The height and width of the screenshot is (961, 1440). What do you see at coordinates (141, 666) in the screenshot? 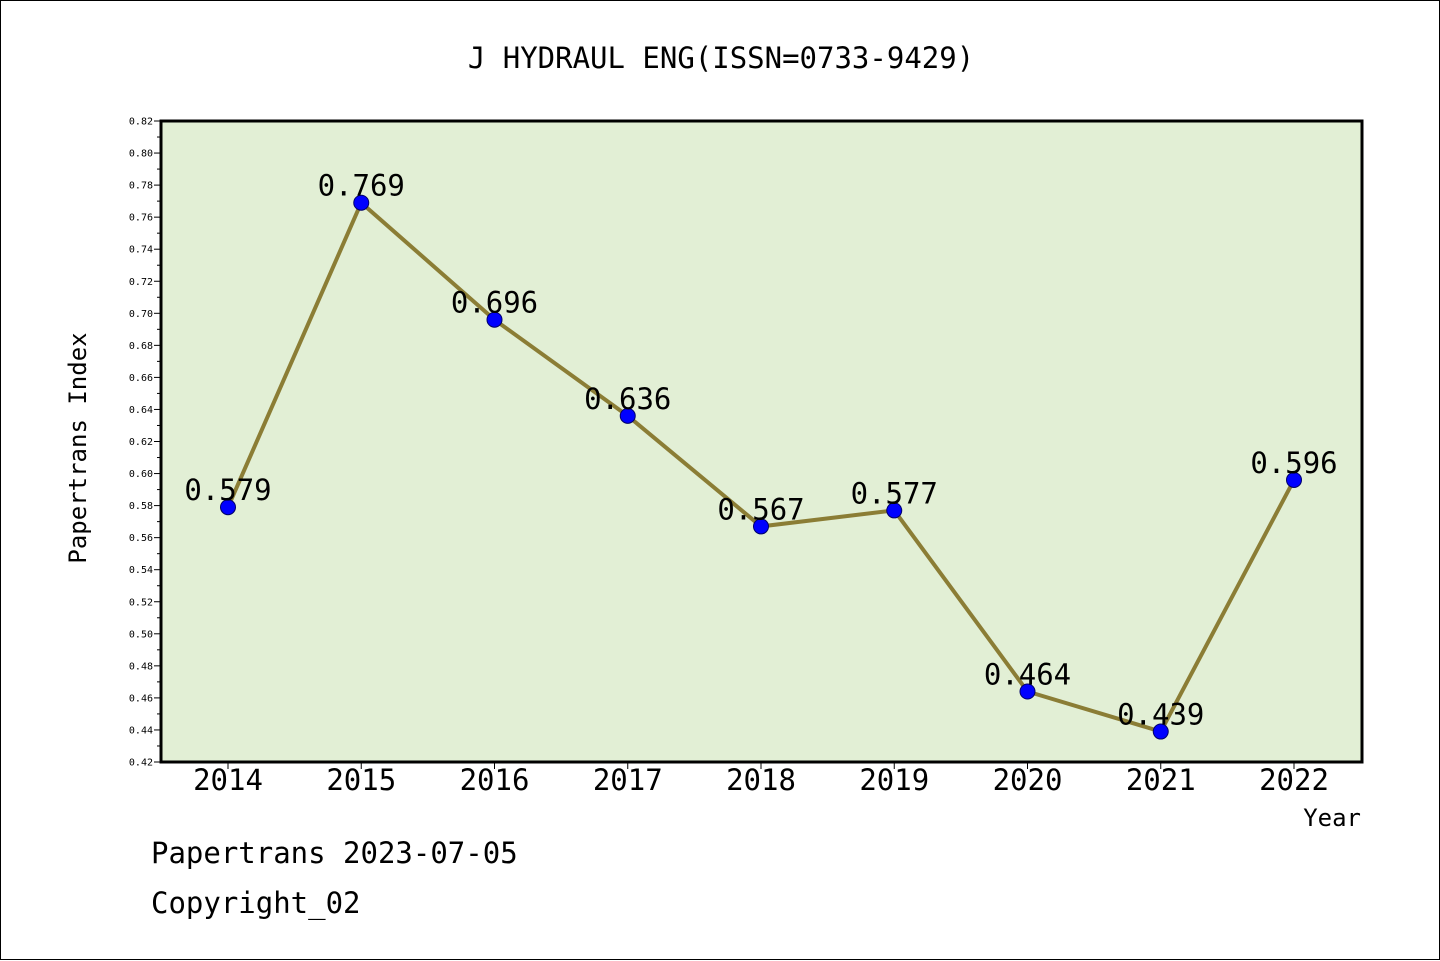
I see `y-tick-label: 0.48` at bounding box center [141, 666].